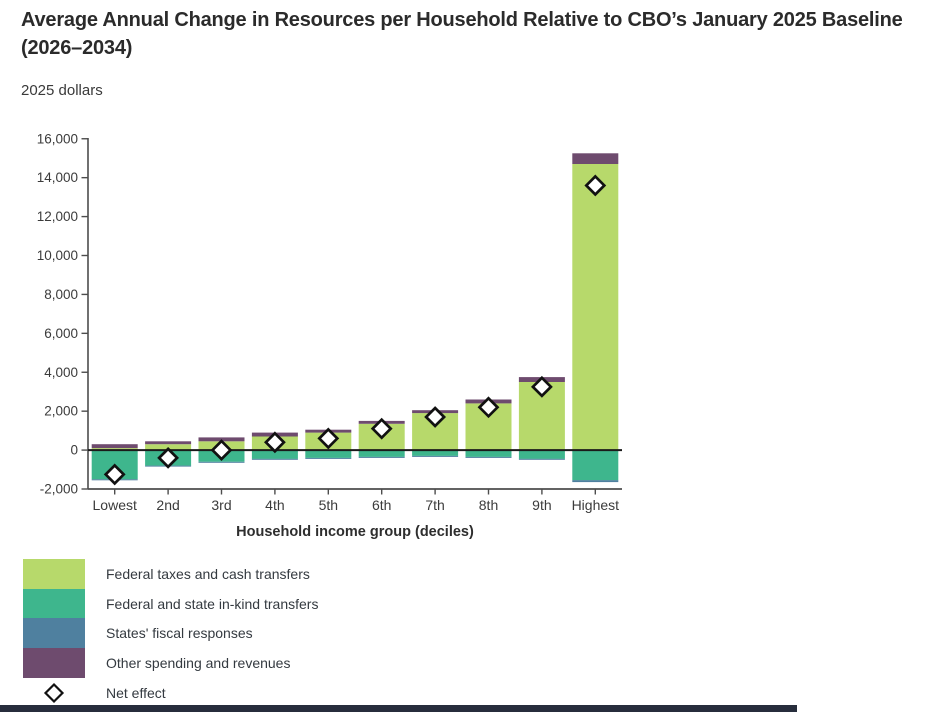  I want to click on legend-item: Federal and state in-kind transfers, so click(171, 603).